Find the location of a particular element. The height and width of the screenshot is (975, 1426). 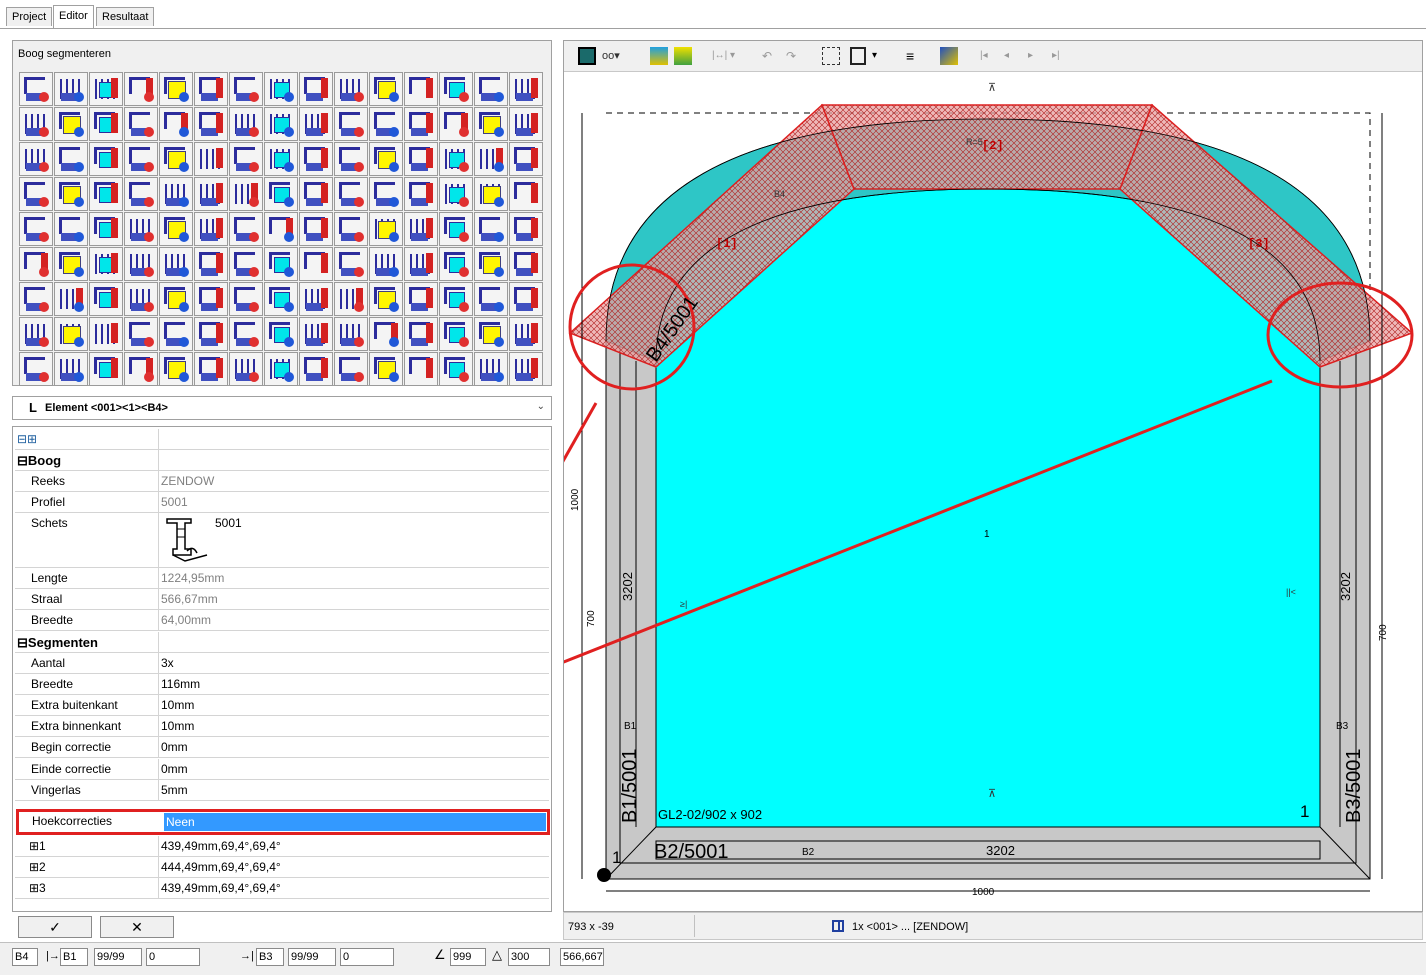

prop-schets: Schets 5001 is located at coordinates (282, 540).